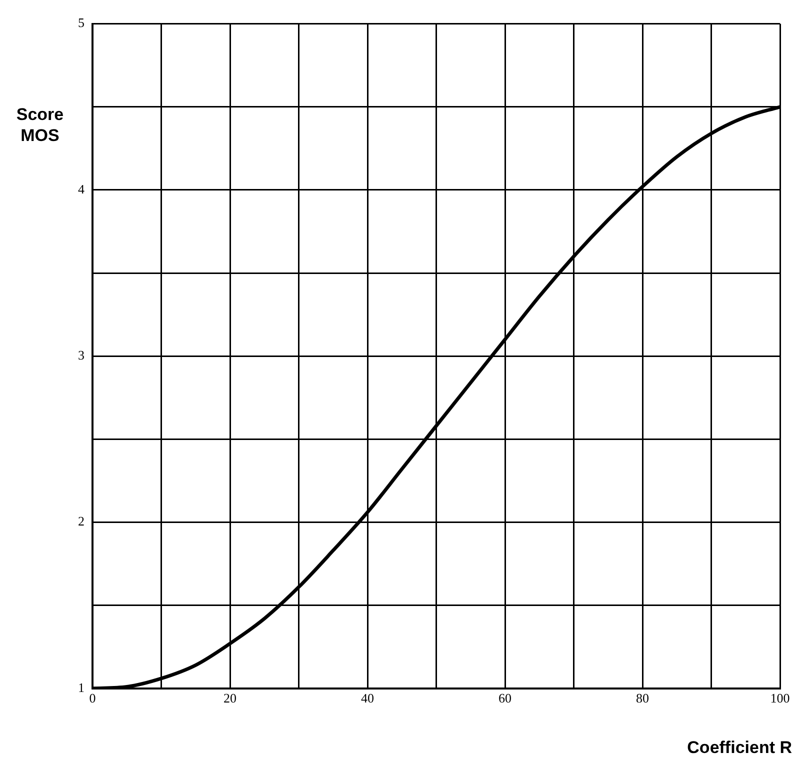 The image size is (804, 774). I want to click on y-axis-title: Score MOS, so click(40, 125).